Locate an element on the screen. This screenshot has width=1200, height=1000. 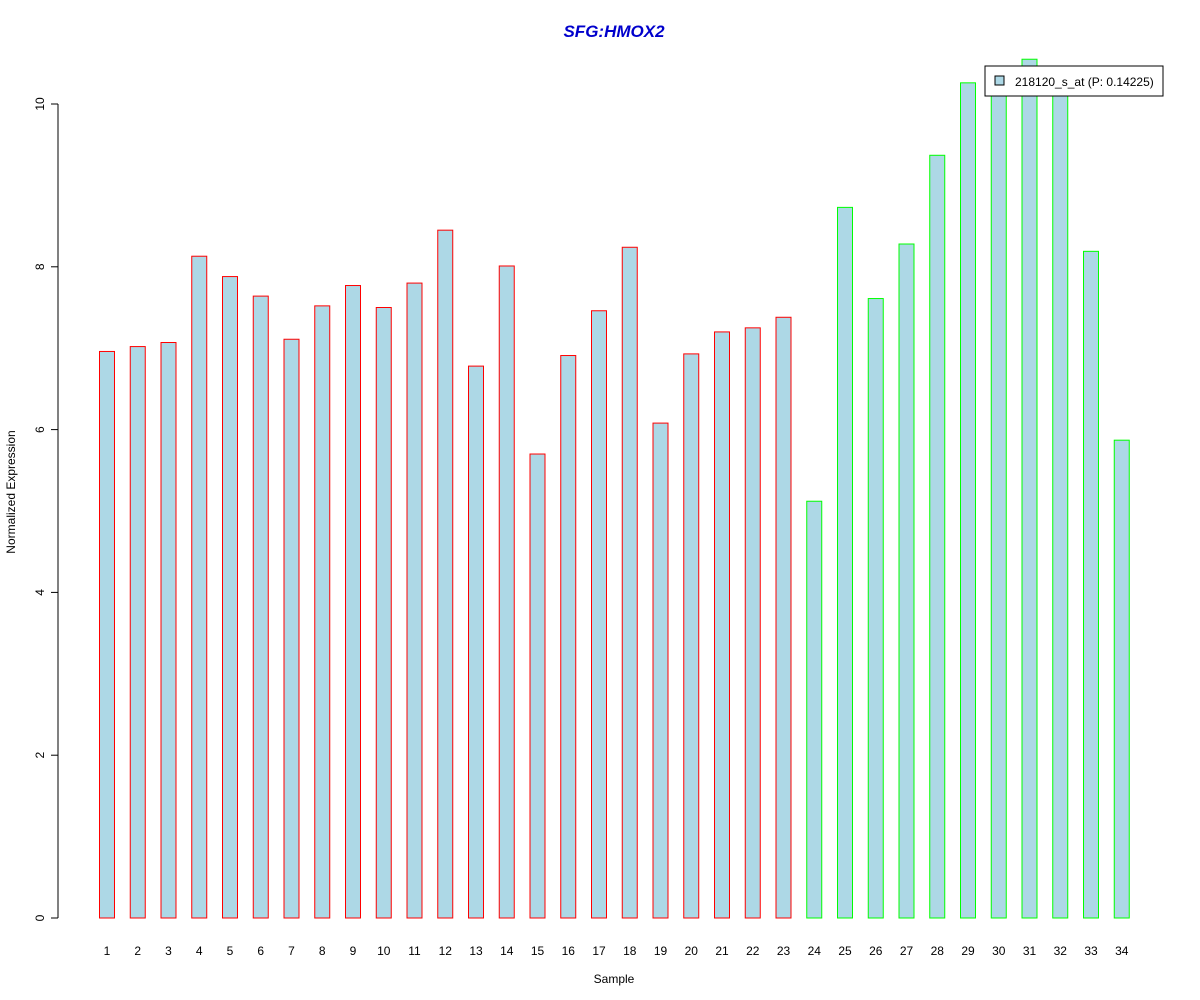
y-tick-label: 8 is located at coordinates (40, 266).